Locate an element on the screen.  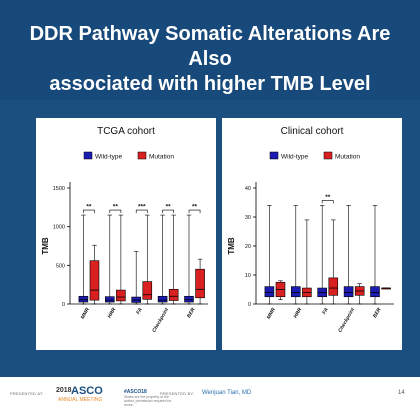
y-tick-label: 1500 is located at coordinates (59, 189).